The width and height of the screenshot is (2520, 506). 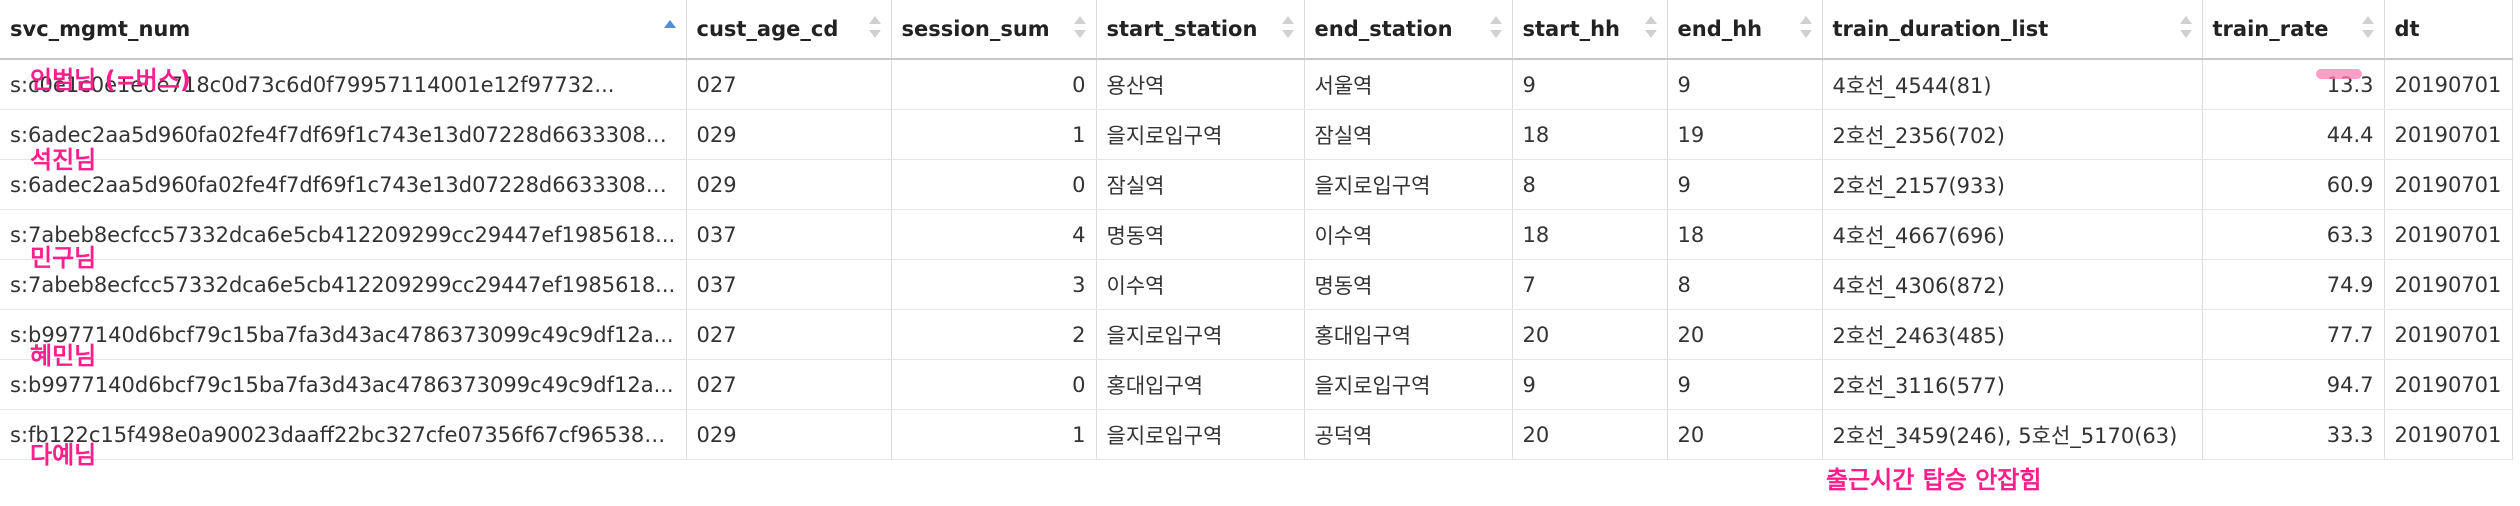 I want to click on cell-start-hh: 8, so click(x=1590, y=184).